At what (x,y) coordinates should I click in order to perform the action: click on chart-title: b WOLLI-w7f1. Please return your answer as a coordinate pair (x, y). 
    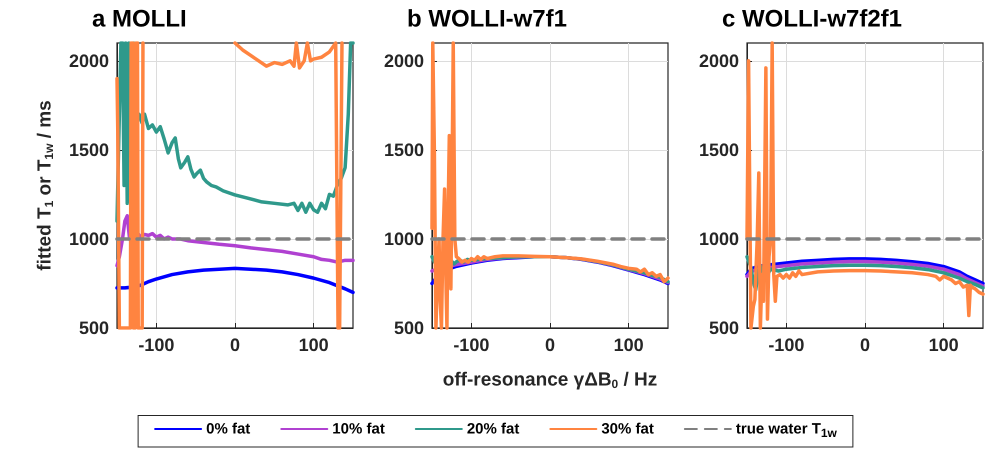
    Looking at the image, I should click on (487, 19).